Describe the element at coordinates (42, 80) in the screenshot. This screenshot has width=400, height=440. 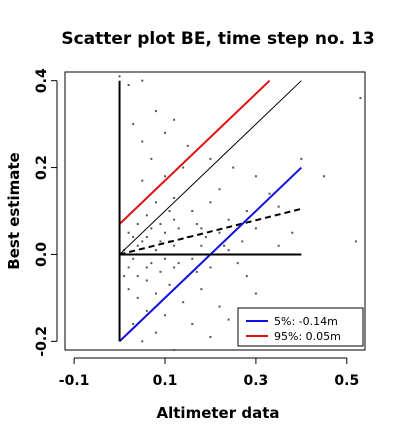
I see `y-tick-label: 0.4` at that location.